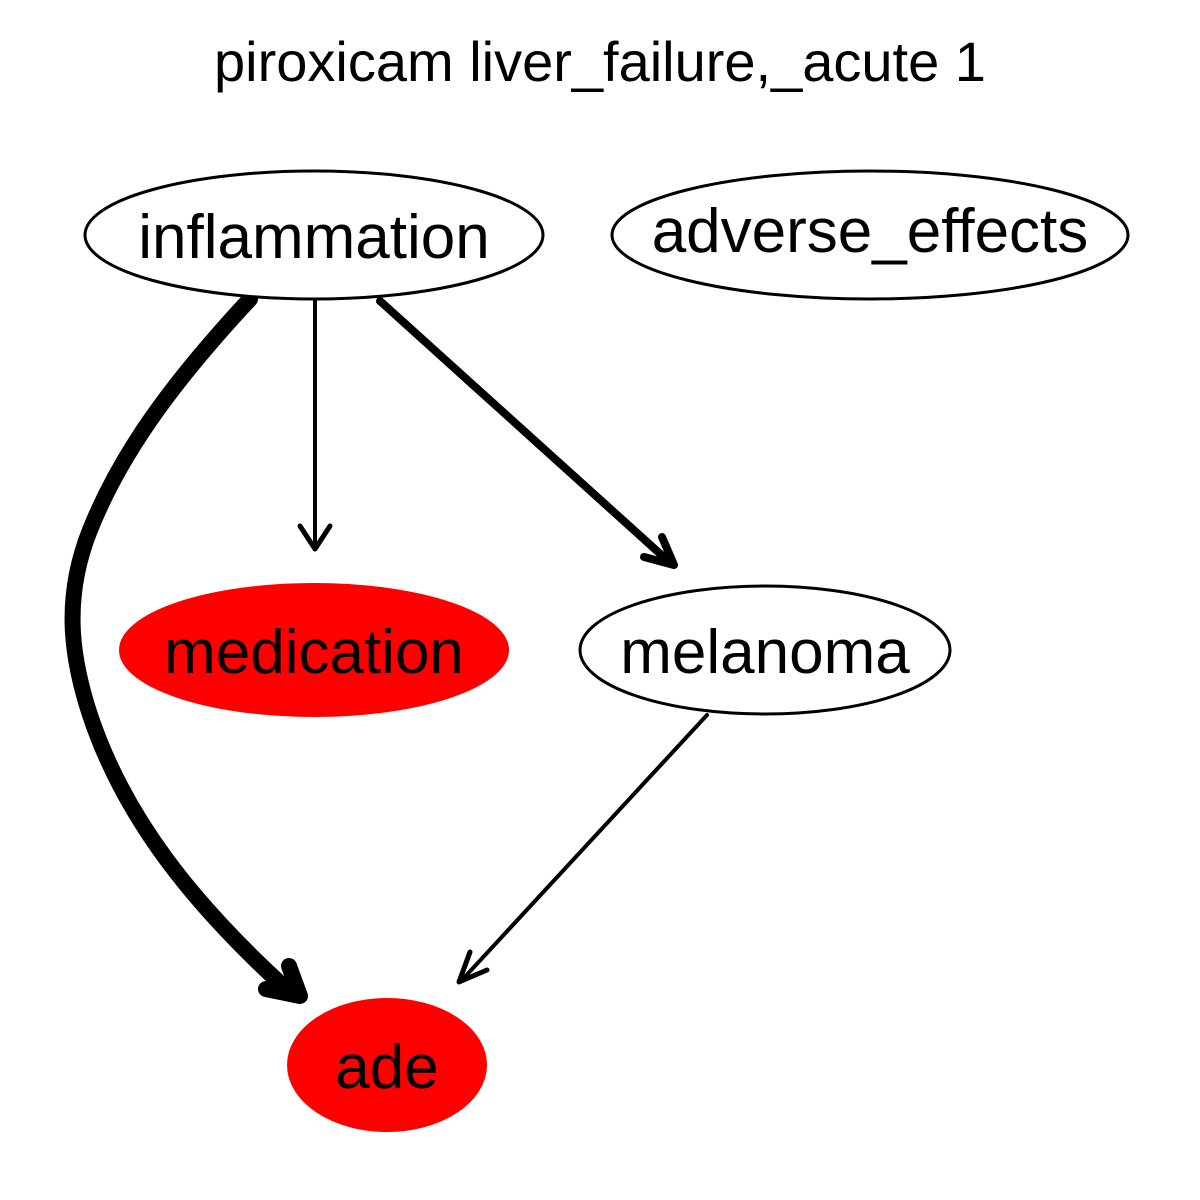 This screenshot has height=1200, width=1200. I want to click on node-label: ade, so click(386, 1067).